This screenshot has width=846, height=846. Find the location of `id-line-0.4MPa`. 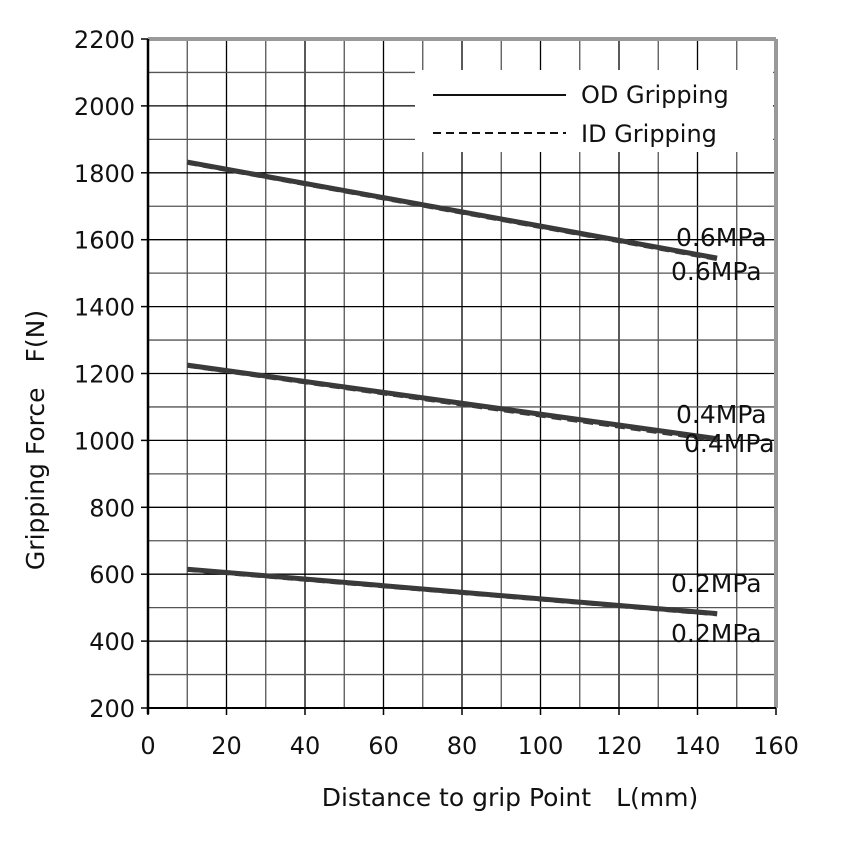

id-line-0.4MPa is located at coordinates (452, 403).